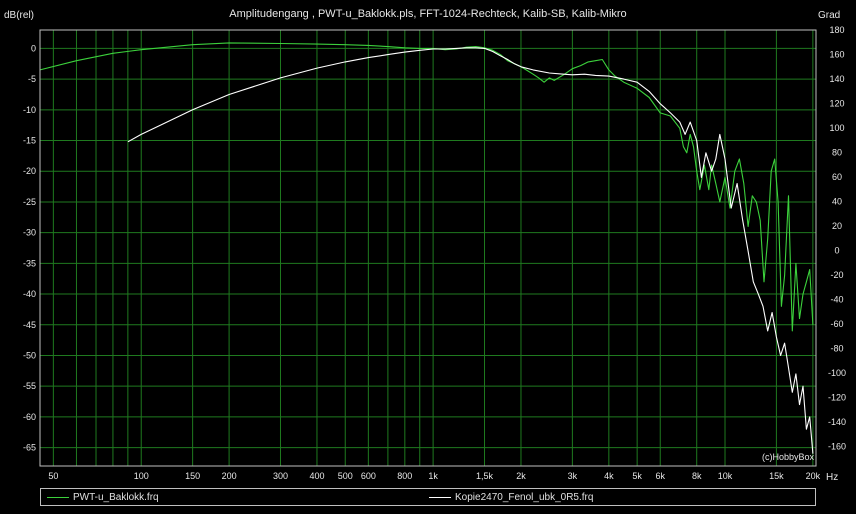 The image size is (856, 514). What do you see at coordinates (29, 141) in the screenshot?
I see `y-tick-label: -15` at bounding box center [29, 141].